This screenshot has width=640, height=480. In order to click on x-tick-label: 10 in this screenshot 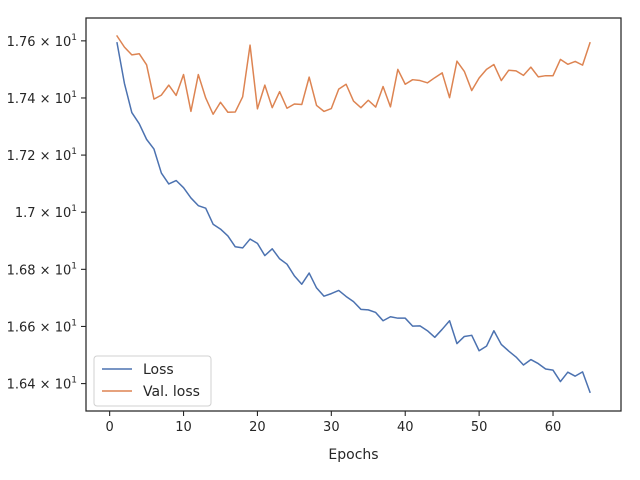, I will do `click(183, 427)`.